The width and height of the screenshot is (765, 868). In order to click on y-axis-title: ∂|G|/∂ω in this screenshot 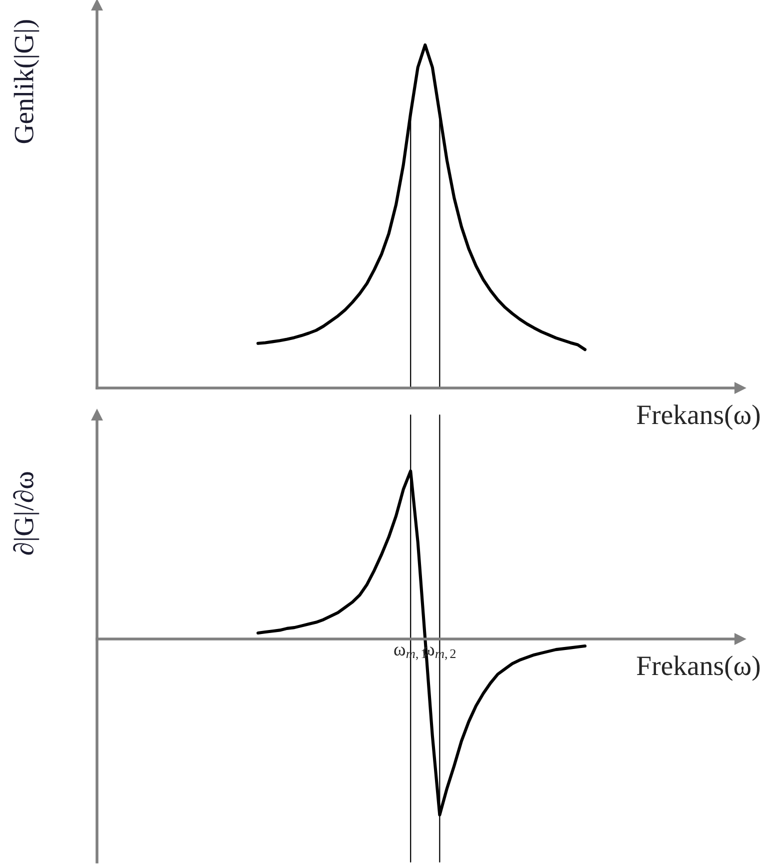, I will do `click(26, 513)`.